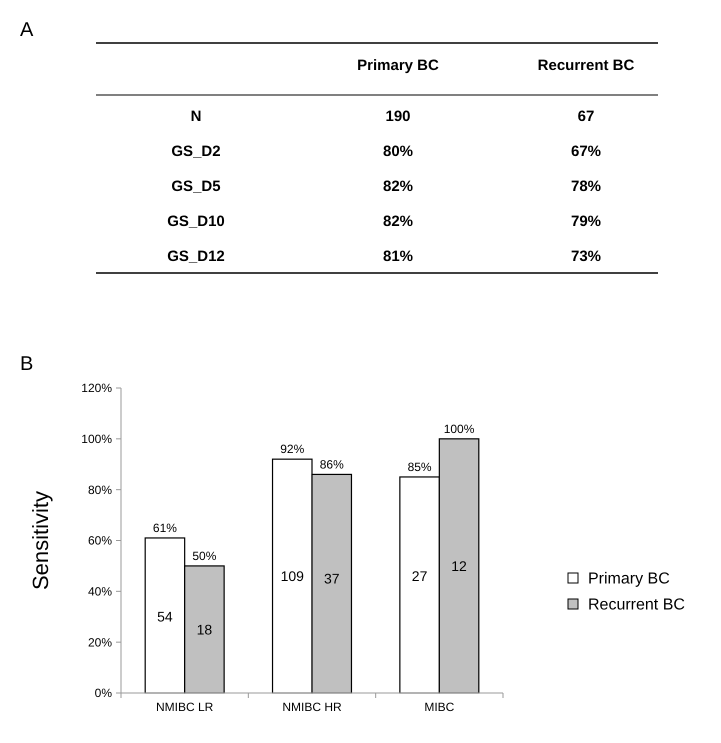 Image resolution: width=721 pixels, height=743 pixels. Describe the element at coordinates (100, 642) in the screenshot. I see `y-tick-label: 20%` at that location.